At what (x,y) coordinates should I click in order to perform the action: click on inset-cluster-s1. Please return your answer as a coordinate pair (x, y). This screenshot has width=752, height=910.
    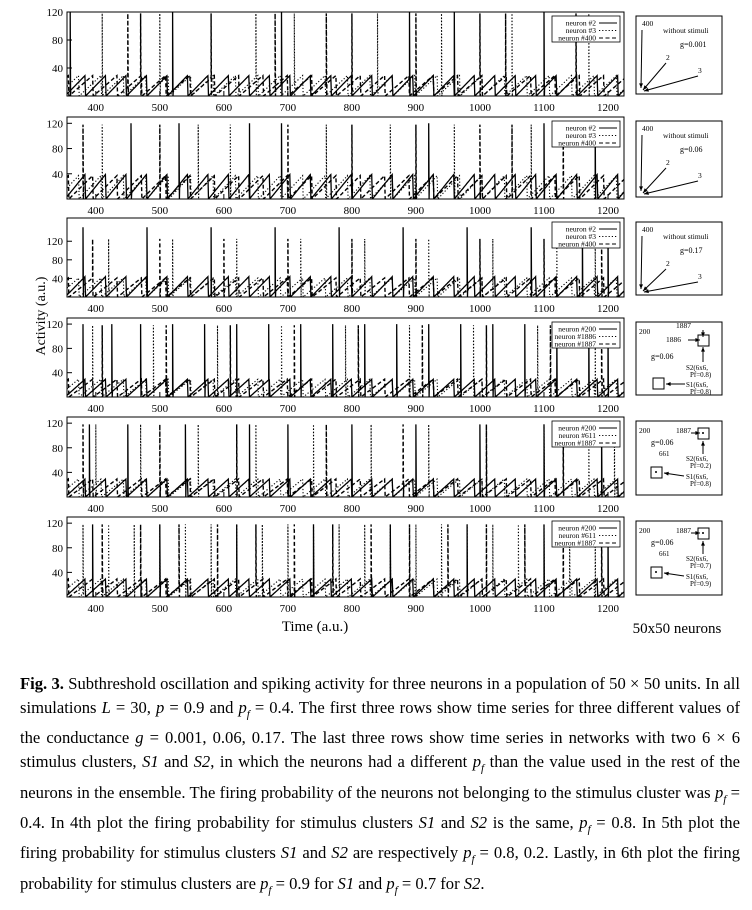
    Looking at the image, I should click on (658, 383).